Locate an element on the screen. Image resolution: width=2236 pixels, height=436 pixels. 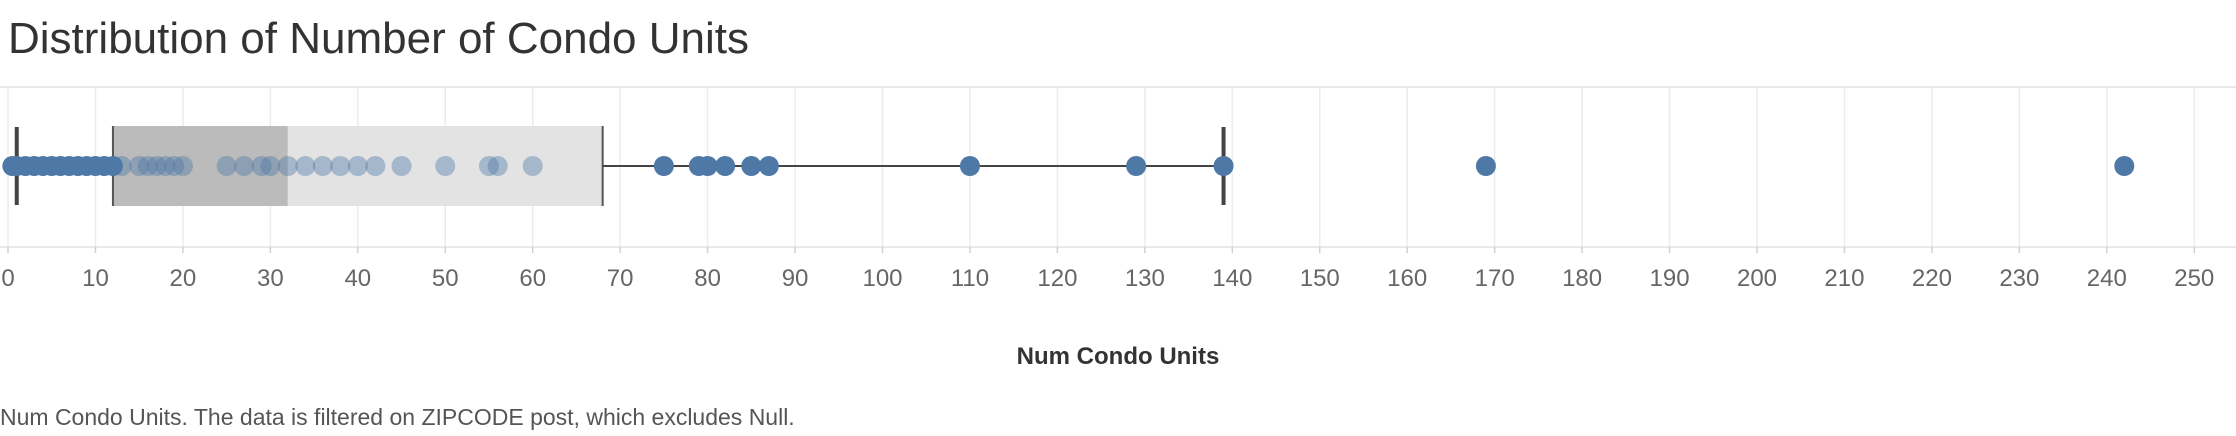
tick-label-40: 40 is located at coordinates (357, 278).